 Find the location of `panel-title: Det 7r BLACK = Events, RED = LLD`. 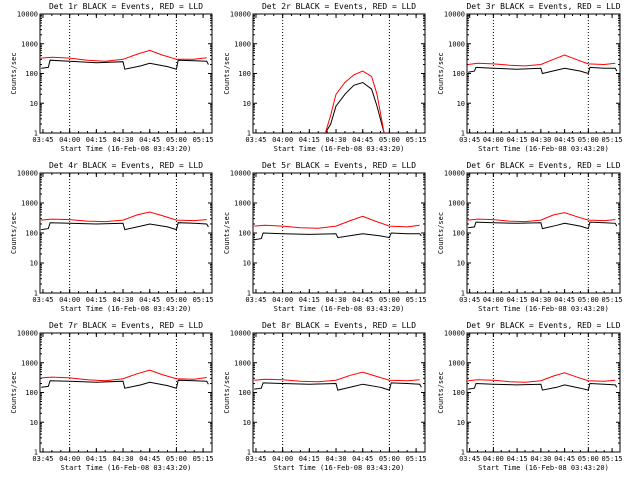

panel-title: Det 7r BLACK = Events, RED = LLD is located at coordinates (126, 325).